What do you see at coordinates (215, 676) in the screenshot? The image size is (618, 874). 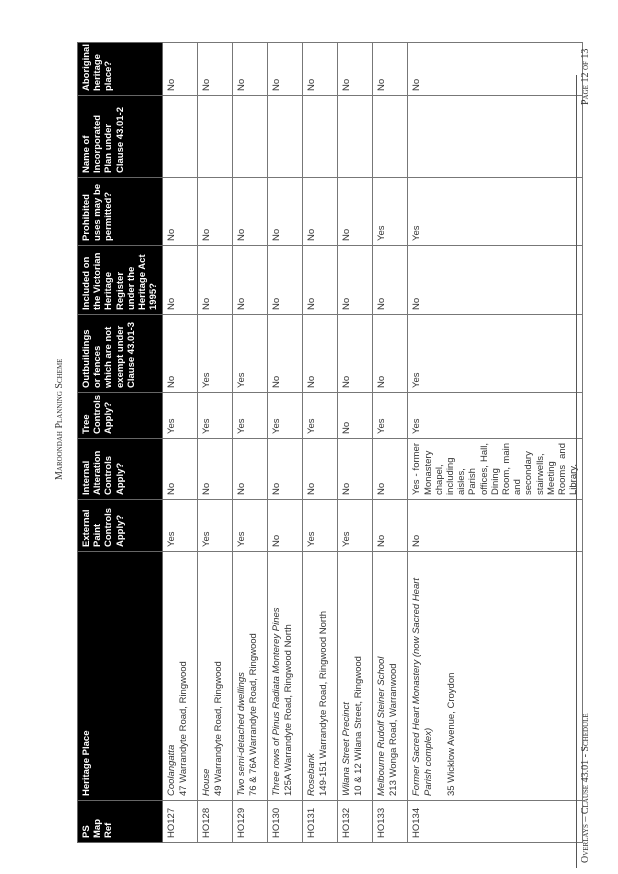 I see `cell-heritage-place: House 49 Warrandyte Road, Ringwood` at bounding box center [215, 676].